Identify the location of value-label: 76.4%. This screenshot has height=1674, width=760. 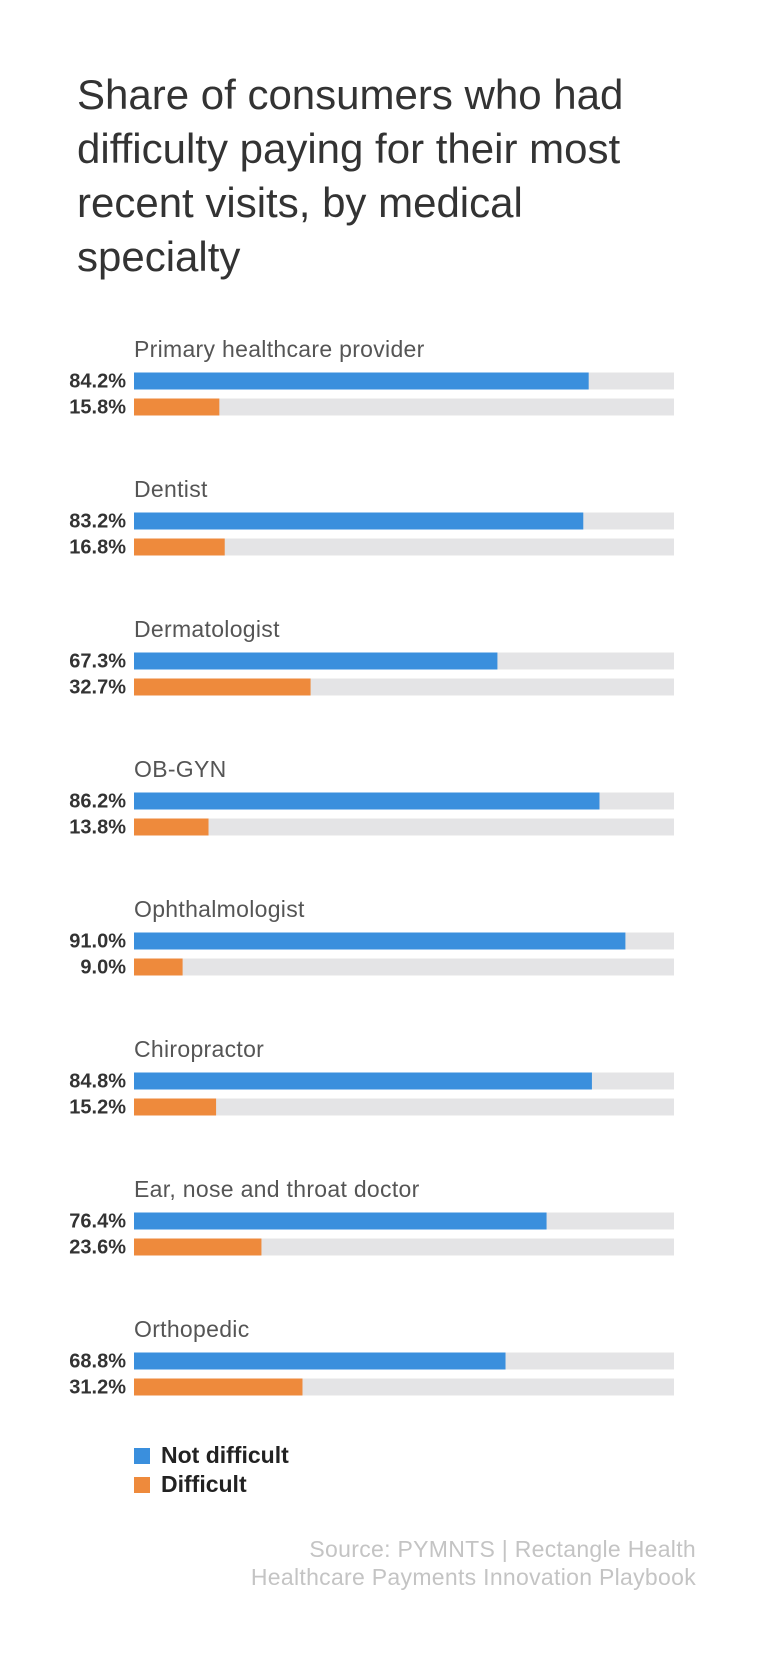
(97, 1221).